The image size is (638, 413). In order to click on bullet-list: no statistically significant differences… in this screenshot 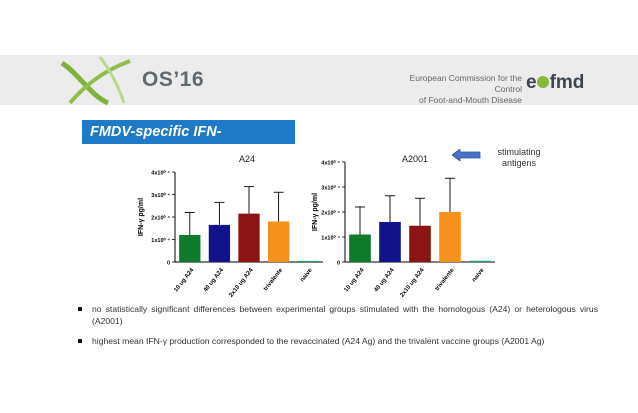, I will do `click(338, 329)`.